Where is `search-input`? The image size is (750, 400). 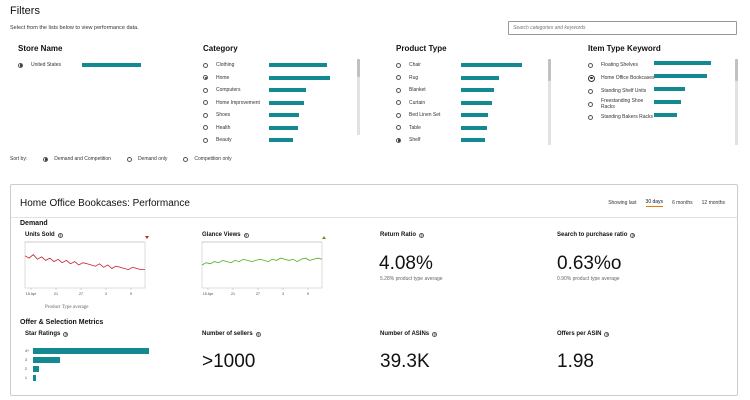
search-input is located at coordinates (622, 28).